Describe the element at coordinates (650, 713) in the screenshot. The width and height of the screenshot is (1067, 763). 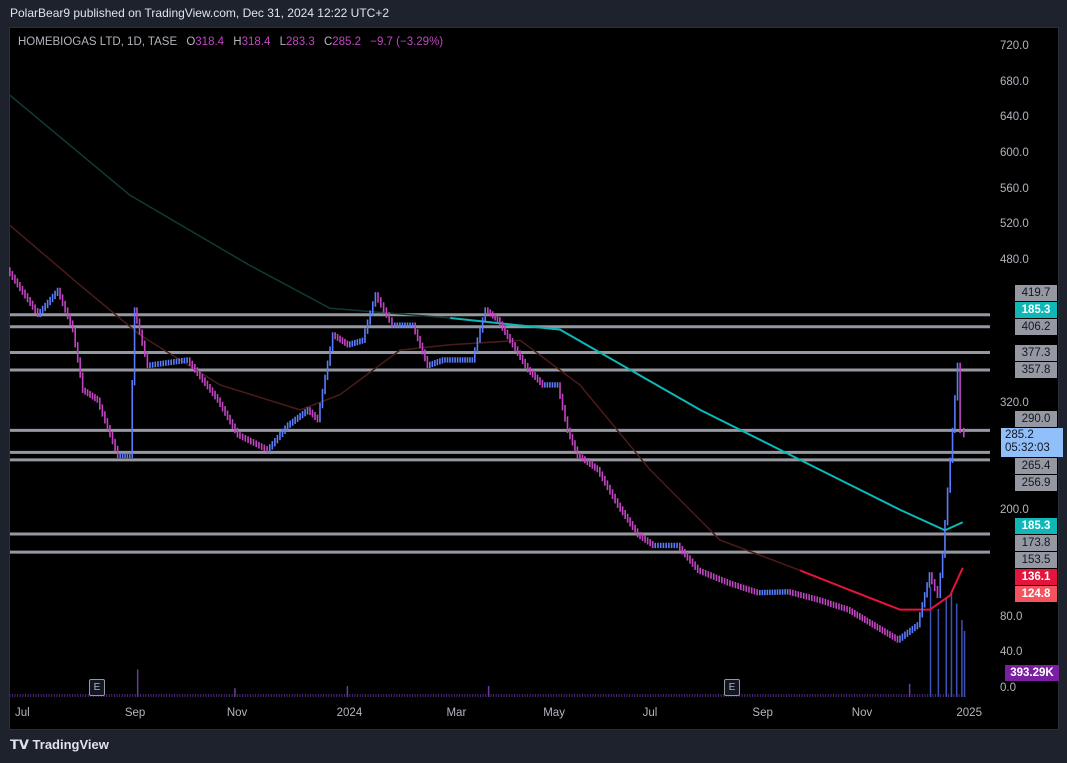
I see `x-axis-tick: Jul` at that location.